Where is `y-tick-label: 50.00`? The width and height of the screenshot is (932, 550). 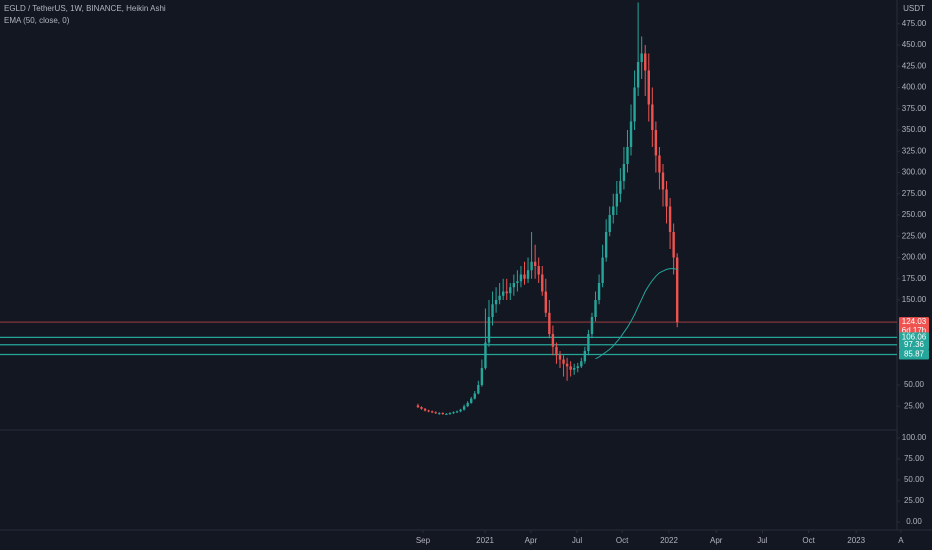 y-tick-label: 50.00 is located at coordinates (914, 384).